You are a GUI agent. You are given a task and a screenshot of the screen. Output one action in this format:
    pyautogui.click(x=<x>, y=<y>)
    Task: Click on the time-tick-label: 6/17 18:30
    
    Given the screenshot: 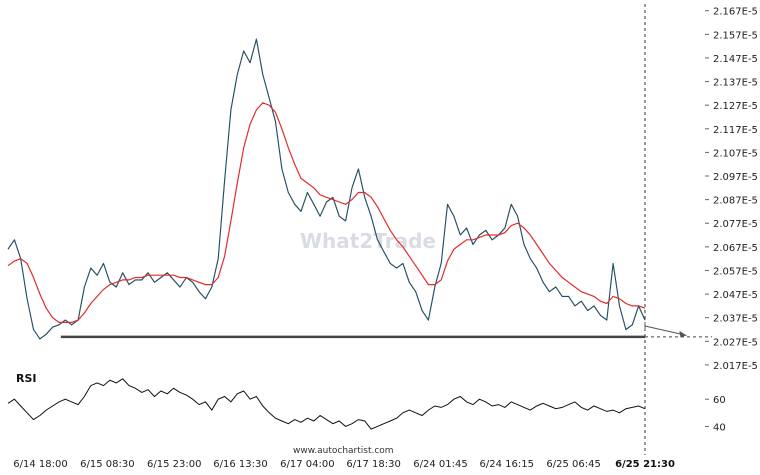 What is the action you would take?
    pyautogui.click(x=373, y=464)
    